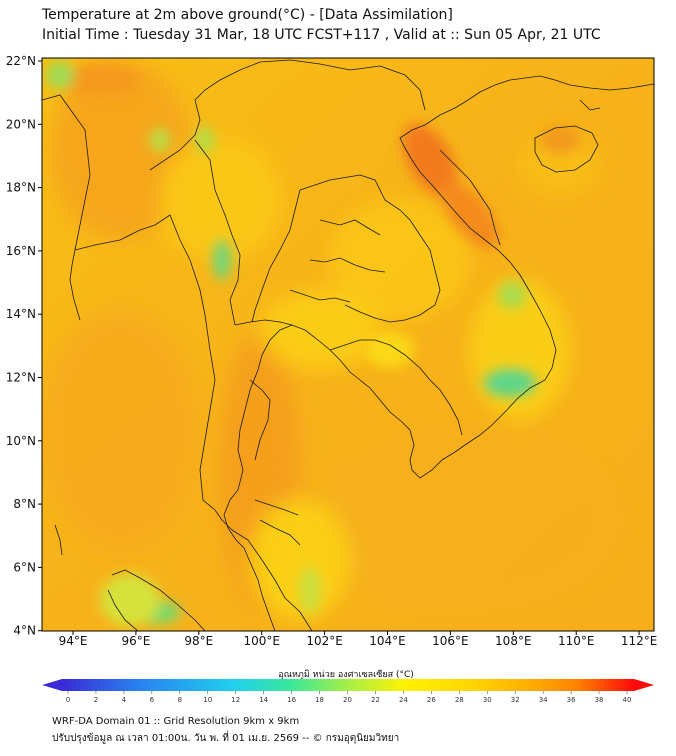 The image size is (676, 756). What do you see at coordinates (24, 346) in the screenshot?
I see `latitude-axis: 22°N 20°N 18°N 16°N 14°N 12°N 10°N 8°N 6°N 4°N` at bounding box center [24, 346].